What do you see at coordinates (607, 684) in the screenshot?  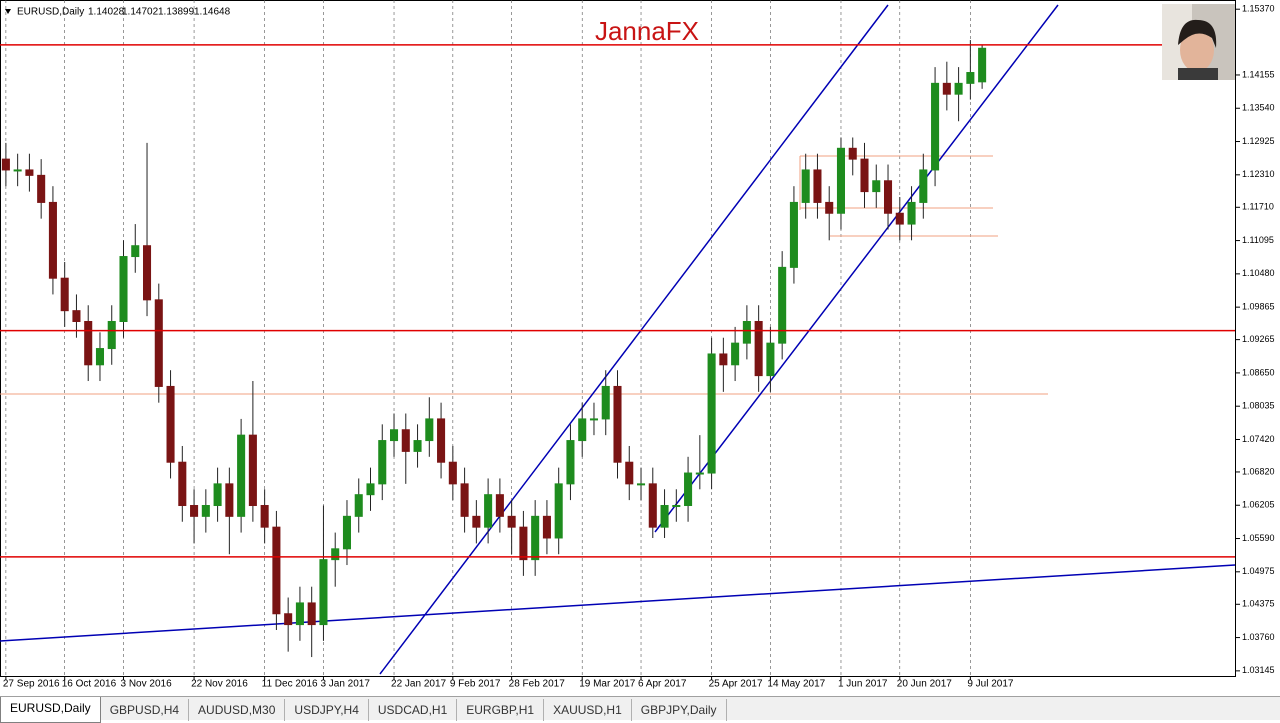 I see `x-tick-label: 19 Mar 2017` at bounding box center [607, 684].